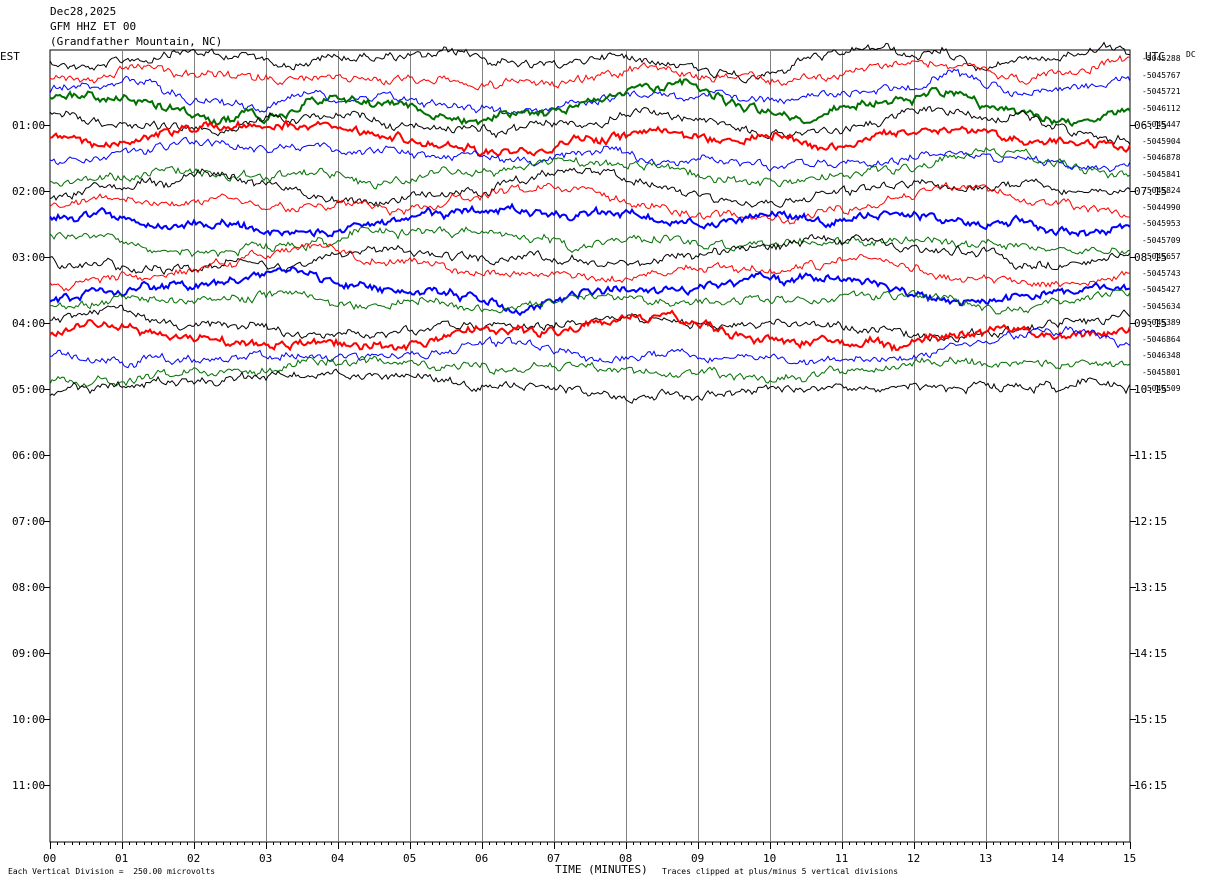 This screenshot has width=1210, height=886. Describe the element at coordinates (266, 858) in the screenshot. I see `x-tick-label: 03` at that location.